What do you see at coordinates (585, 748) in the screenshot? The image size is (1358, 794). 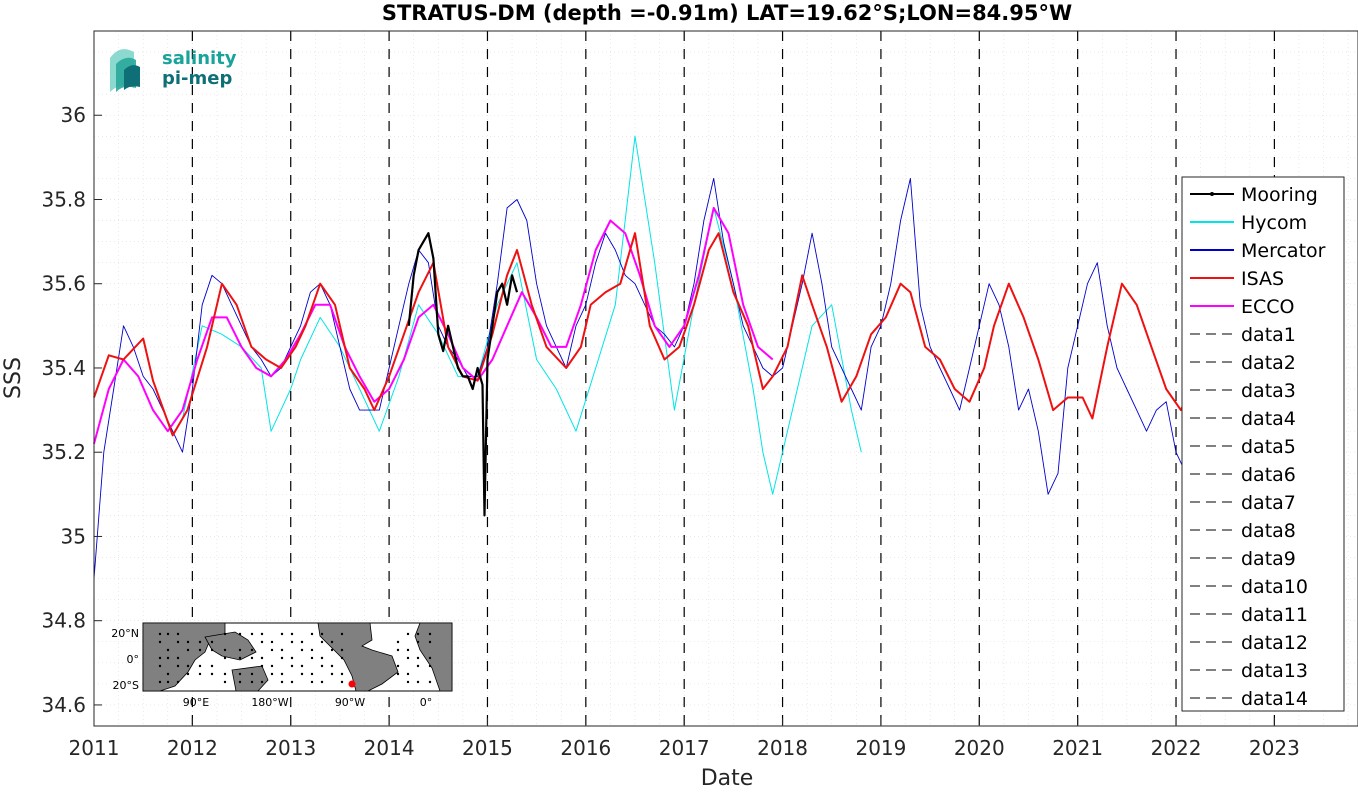 I see `x-tick-label: 2016` at bounding box center [585, 748].